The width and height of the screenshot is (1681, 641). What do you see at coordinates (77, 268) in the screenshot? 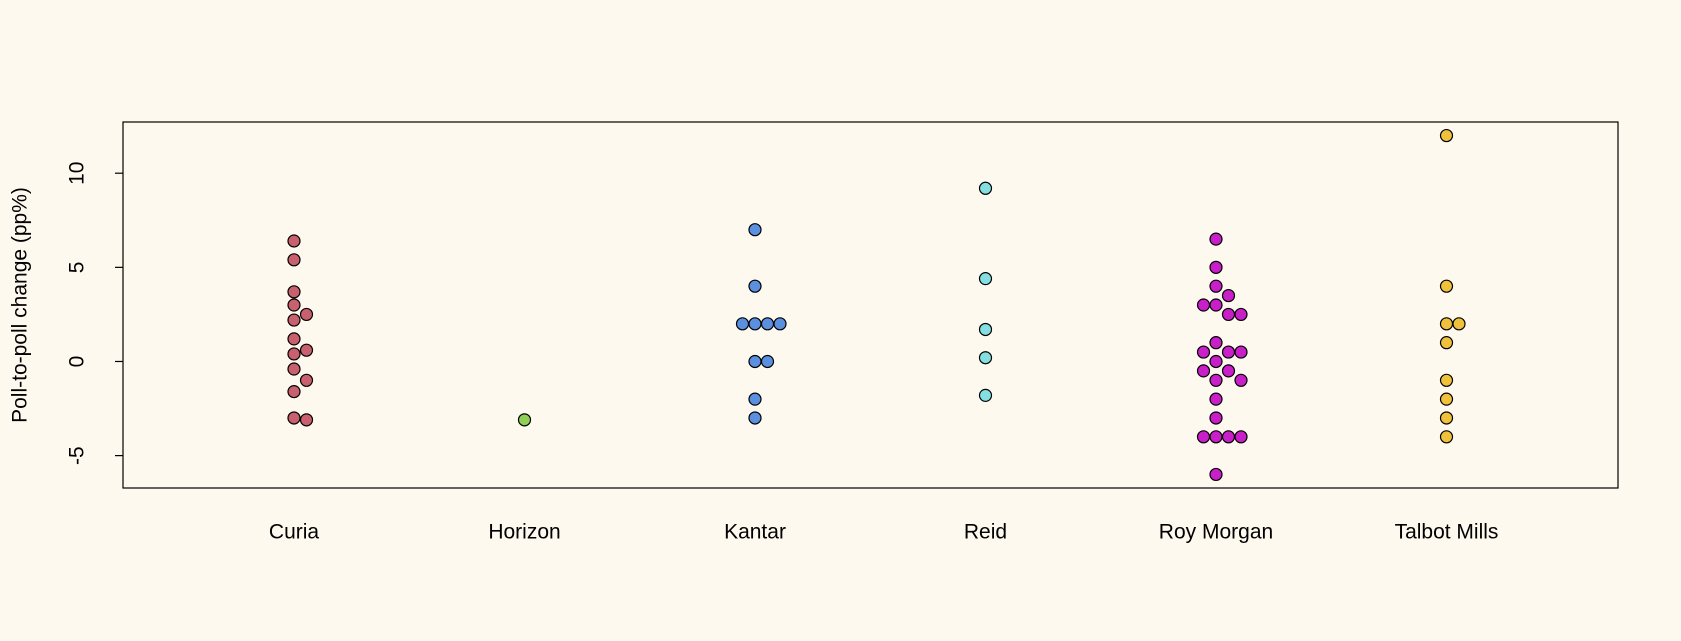
I see `y-tick-label: 5` at bounding box center [77, 268].